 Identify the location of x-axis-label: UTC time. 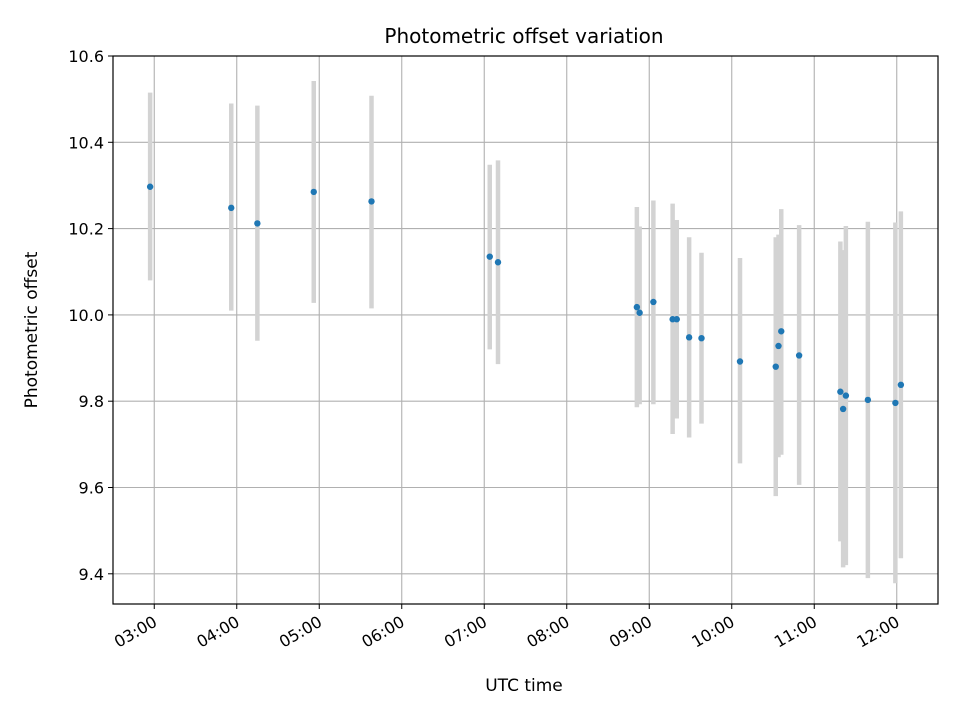
(524, 686).